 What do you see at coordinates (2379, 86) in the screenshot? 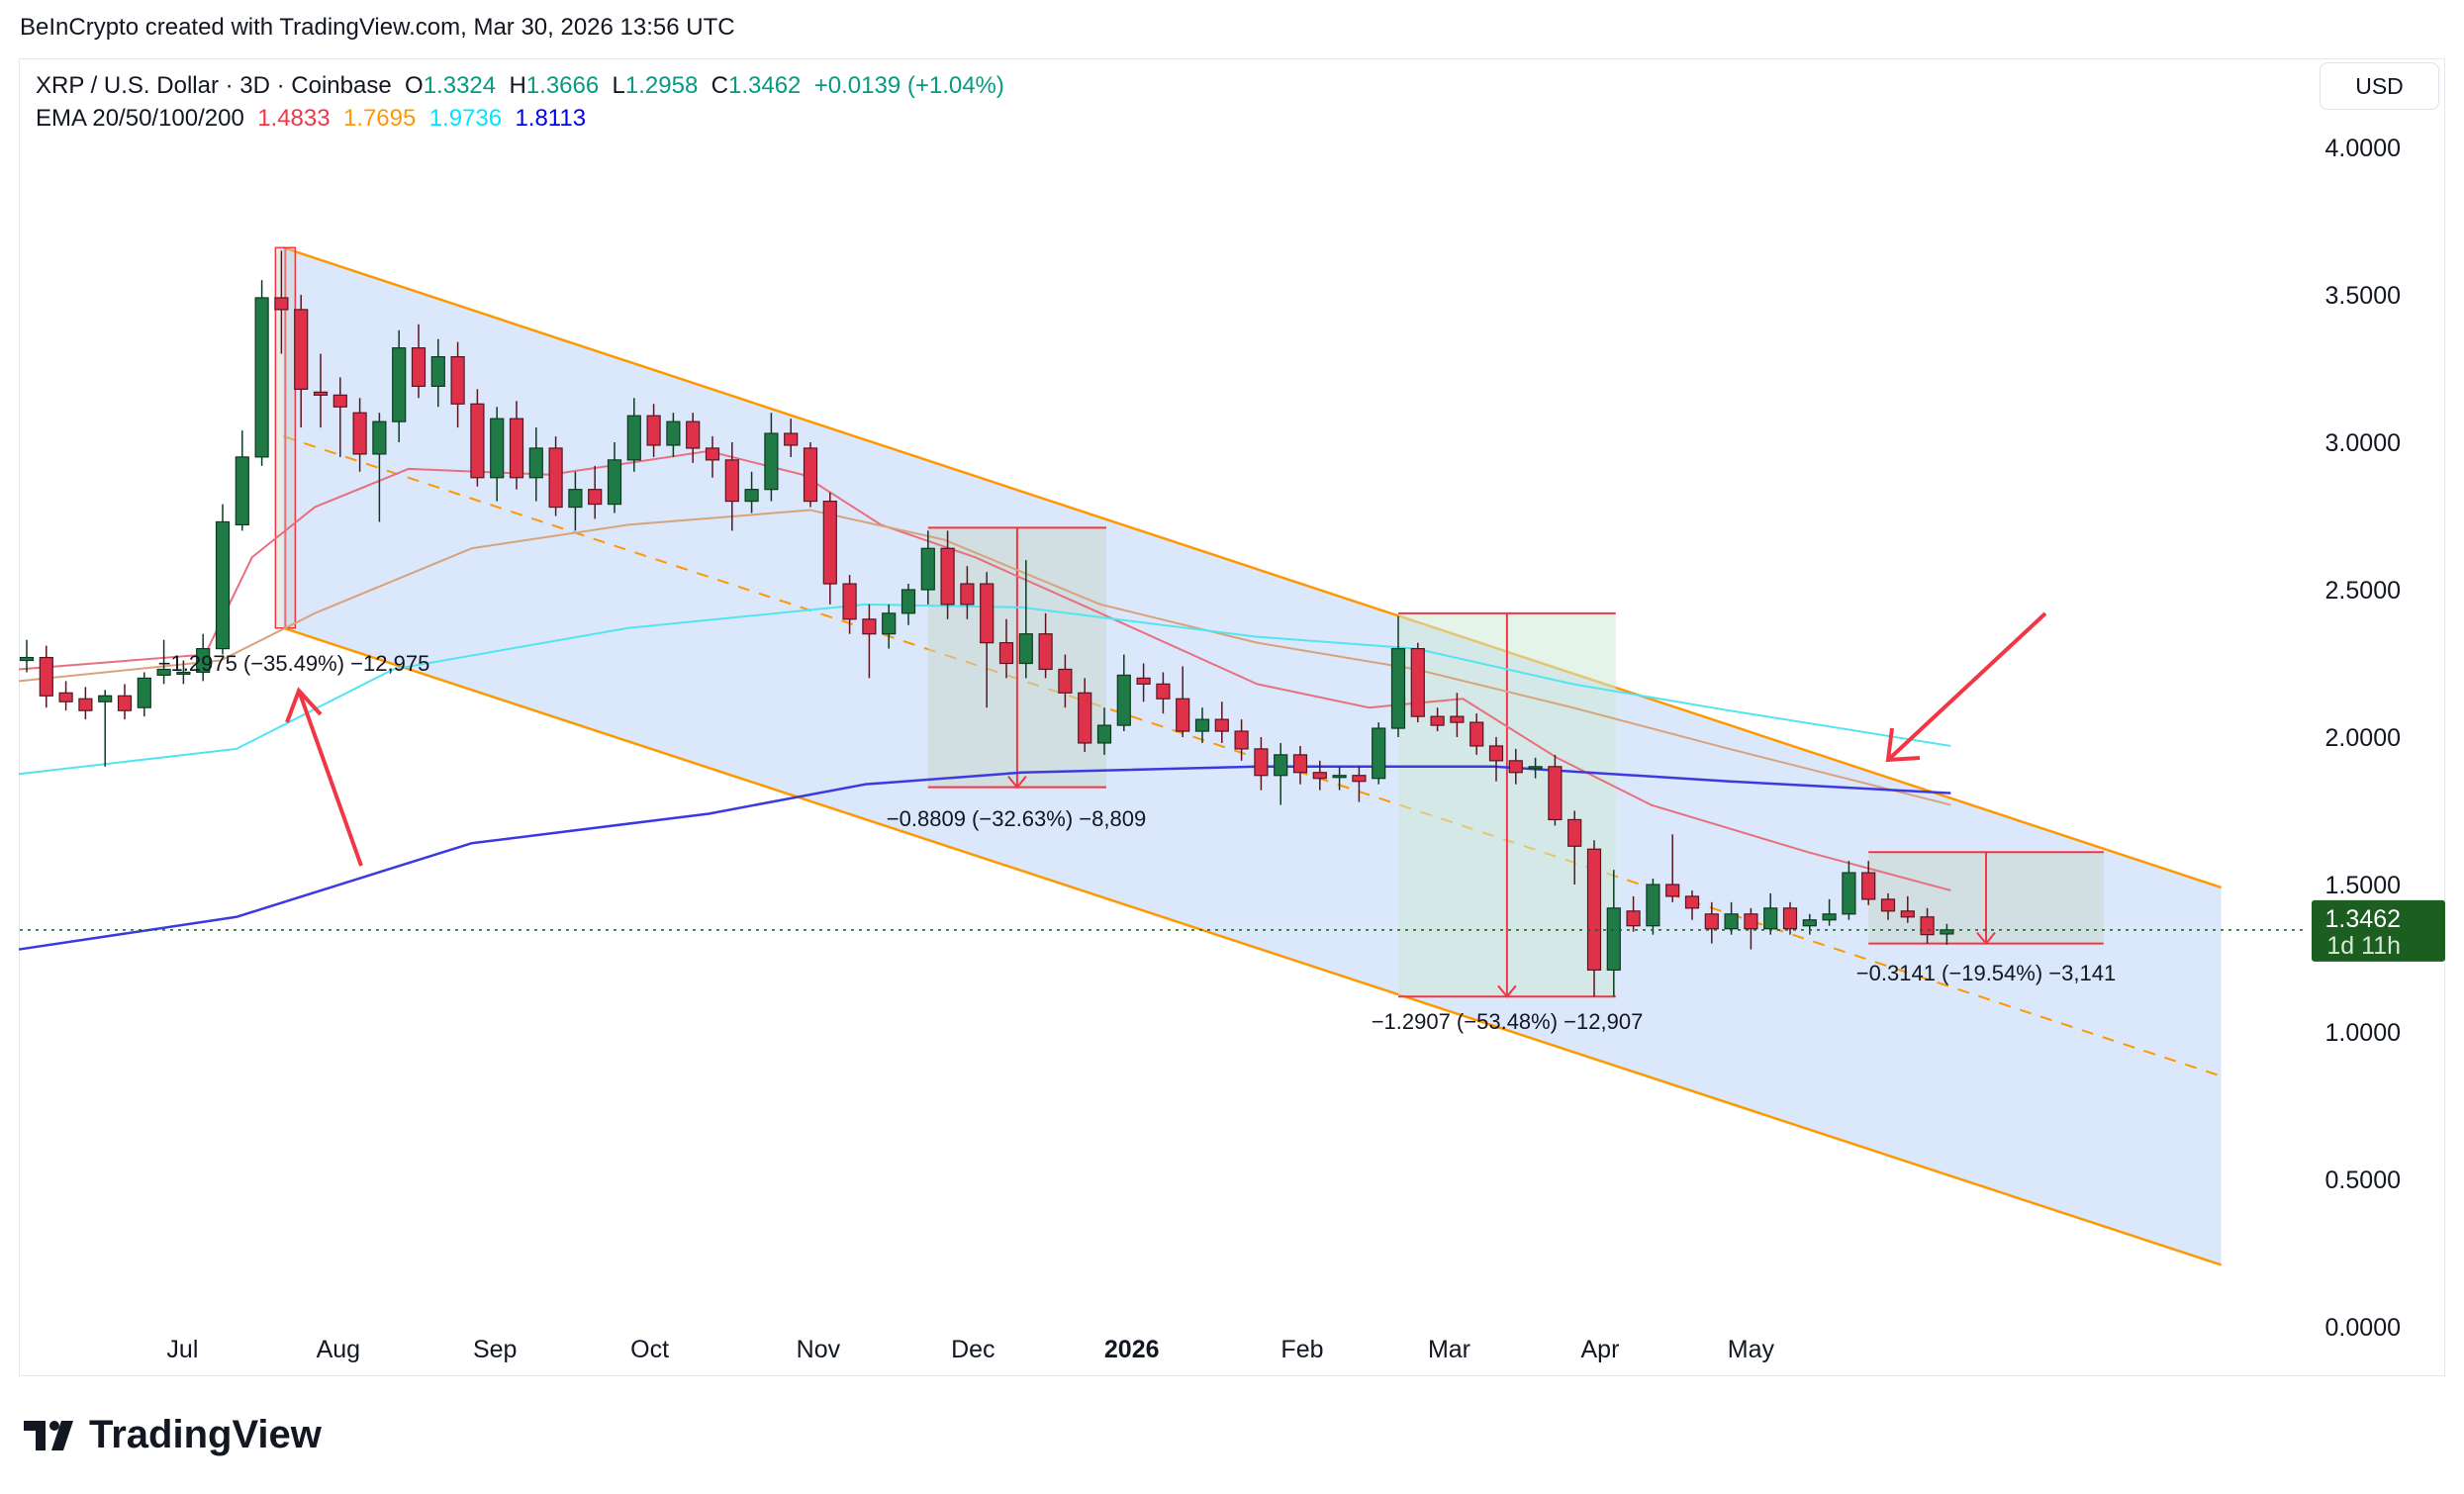
I see `currency-button: USD` at bounding box center [2379, 86].